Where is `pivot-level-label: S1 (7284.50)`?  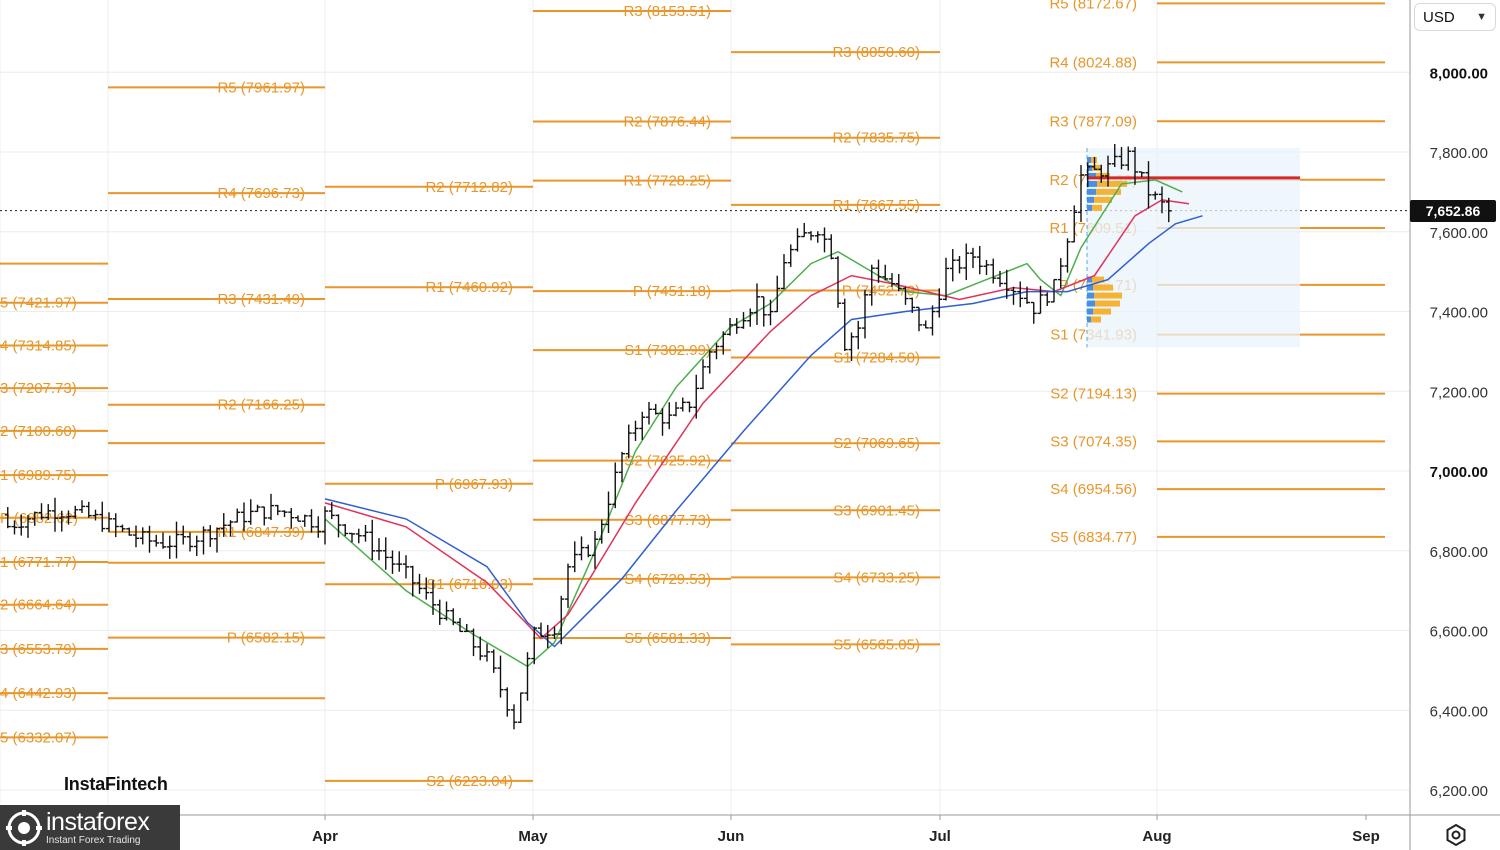
pivot-level-label: S1 (7284.50) is located at coordinates (876, 358).